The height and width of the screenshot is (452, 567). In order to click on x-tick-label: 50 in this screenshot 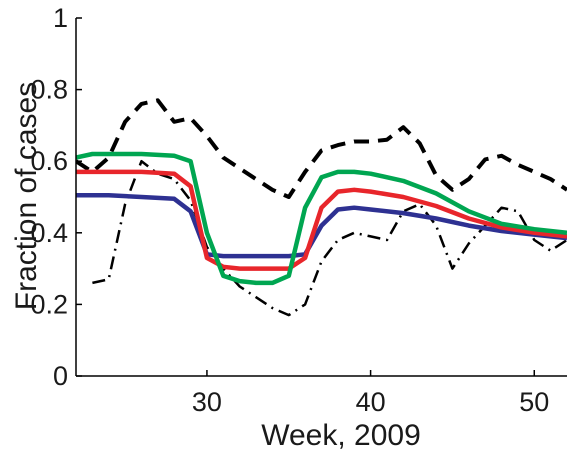, I will do `click(534, 402)`.